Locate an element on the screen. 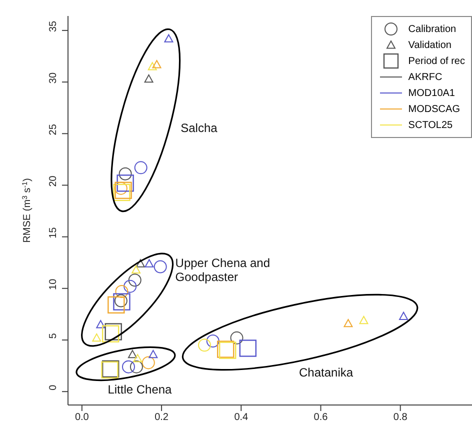 This screenshot has width=472, height=444. y-tick-label: 10 is located at coordinates (53, 284).